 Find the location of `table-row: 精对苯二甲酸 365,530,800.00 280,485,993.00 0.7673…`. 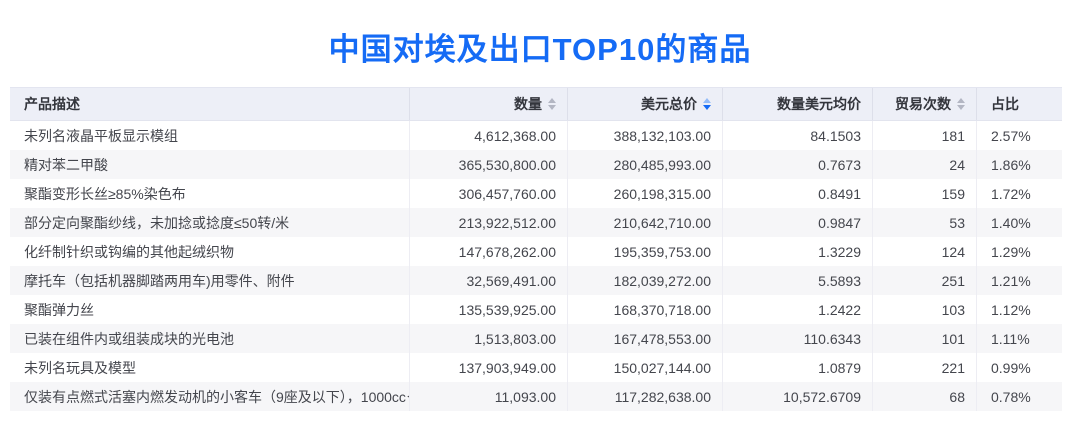

table-row: 精对苯二甲酸 365,530,800.00 280,485,993.00 0.7673… is located at coordinates (536, 164).